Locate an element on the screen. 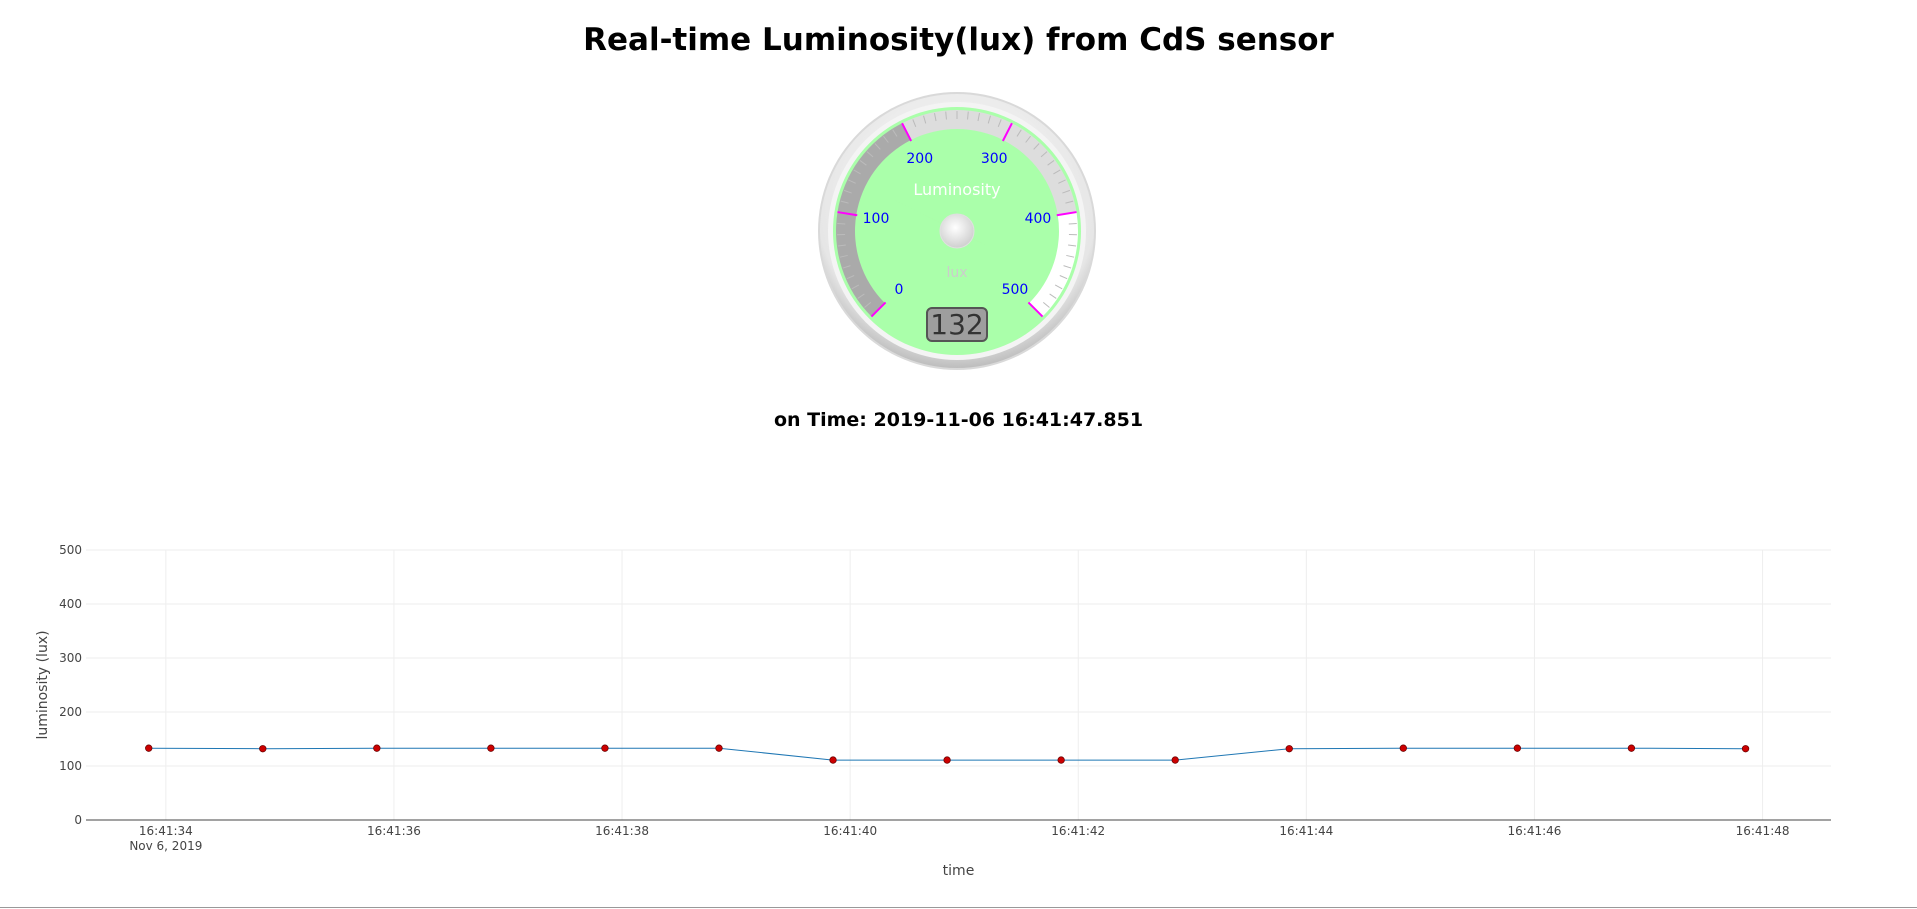  chart-y-tick-label: 300 is located at coordinates (70, 658).